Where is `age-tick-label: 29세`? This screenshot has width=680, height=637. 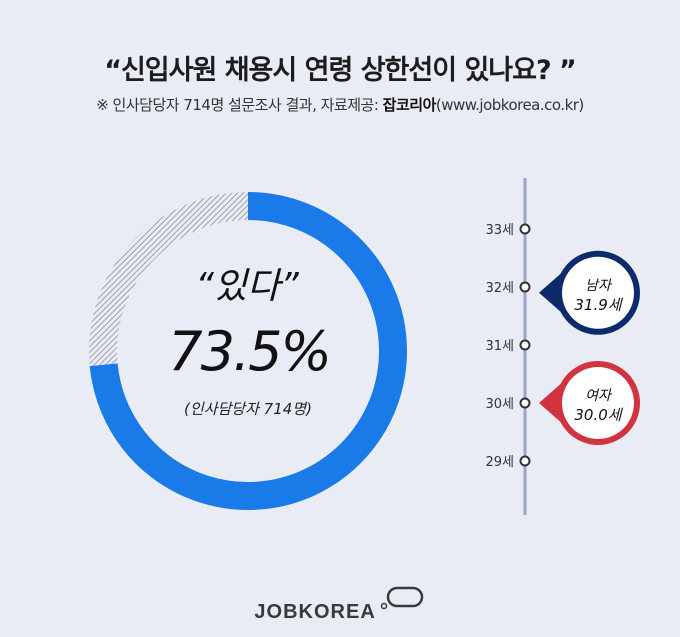
age-tick-label: 29세 is located at coordinates (499, 462).